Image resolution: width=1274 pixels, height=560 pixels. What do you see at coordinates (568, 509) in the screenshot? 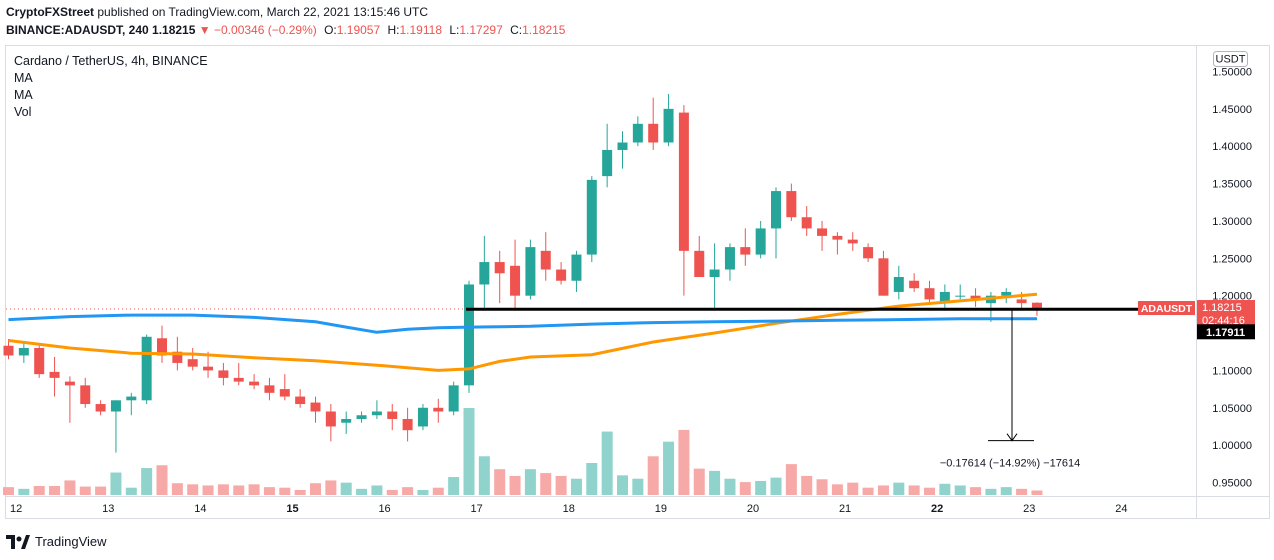
I see `time-axis: 12 13 14 15 16 17 18 19 20 21 22 23 24` at bounding box center [568, 509].